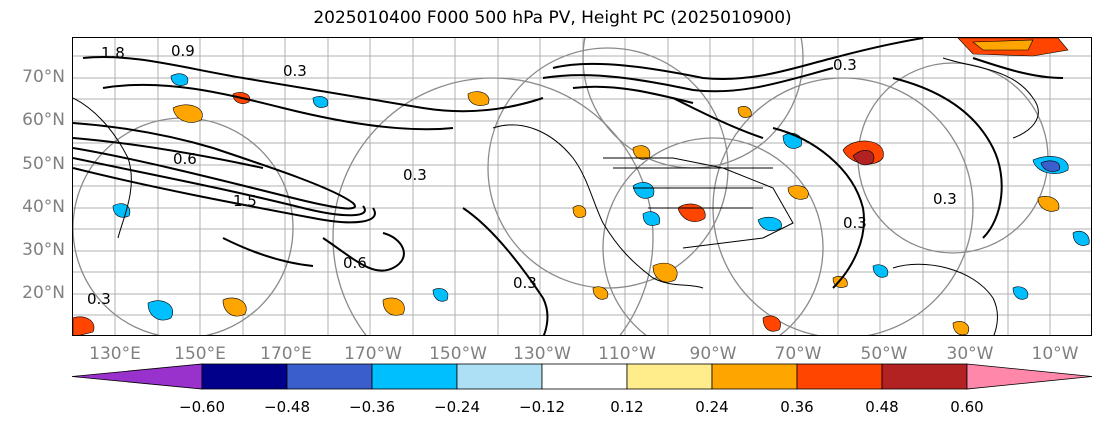 The width and height of the screenshot is (1105, 429). I want to click on lon-label-150w: 150°W, so click(458, 354).